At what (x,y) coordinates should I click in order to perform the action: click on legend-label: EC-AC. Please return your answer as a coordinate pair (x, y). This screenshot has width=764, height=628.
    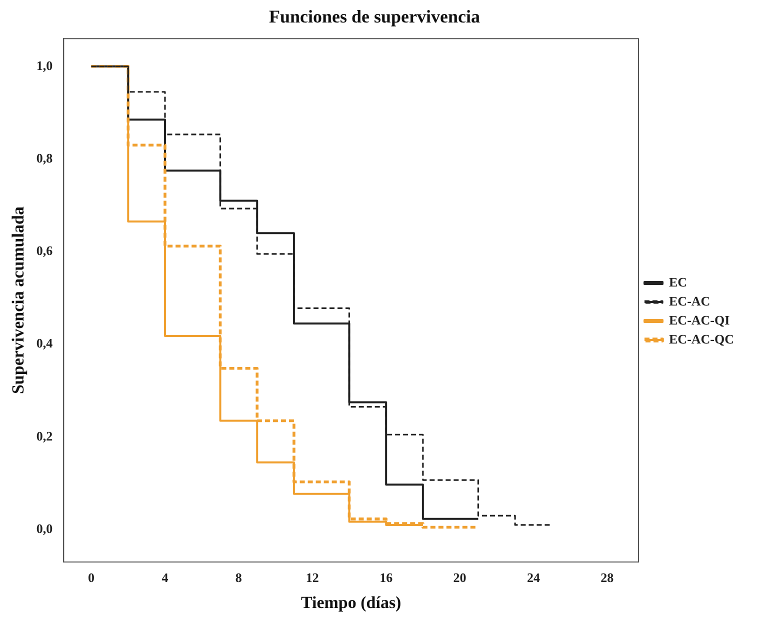
    Looking at the image, I should click on (689, 300).